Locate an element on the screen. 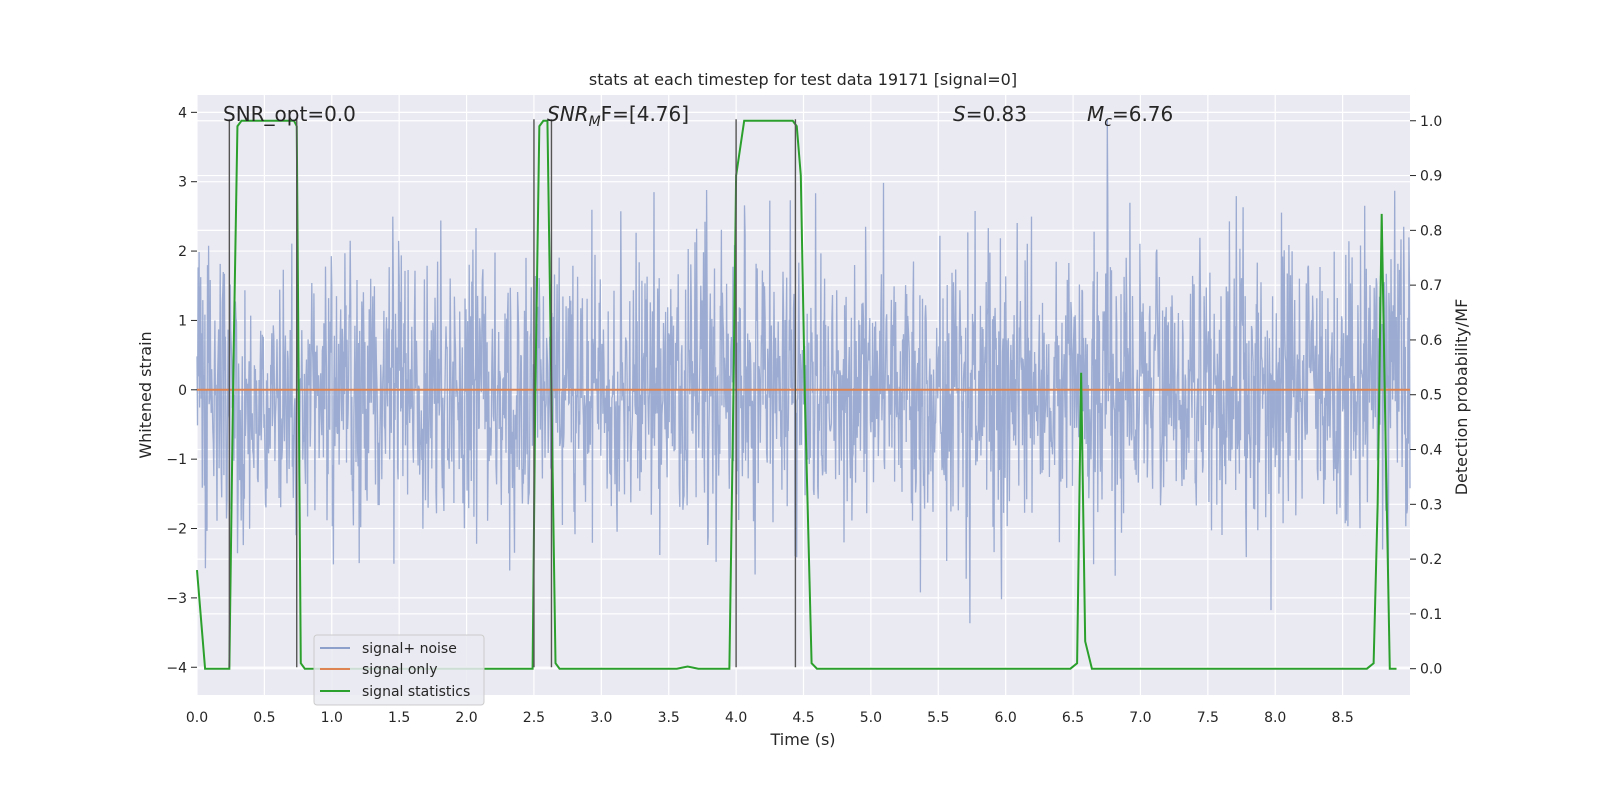 The height and width of the screenshot is (800, 1600). y-right-tick-label: 0.7 is located at coordinates (1431, 286).